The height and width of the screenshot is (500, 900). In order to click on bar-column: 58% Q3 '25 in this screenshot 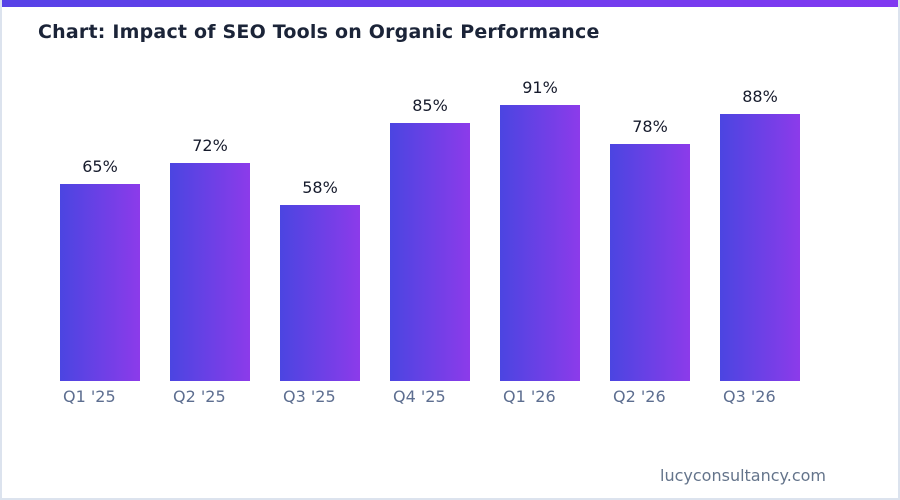, I will do `click(320, 243)`.